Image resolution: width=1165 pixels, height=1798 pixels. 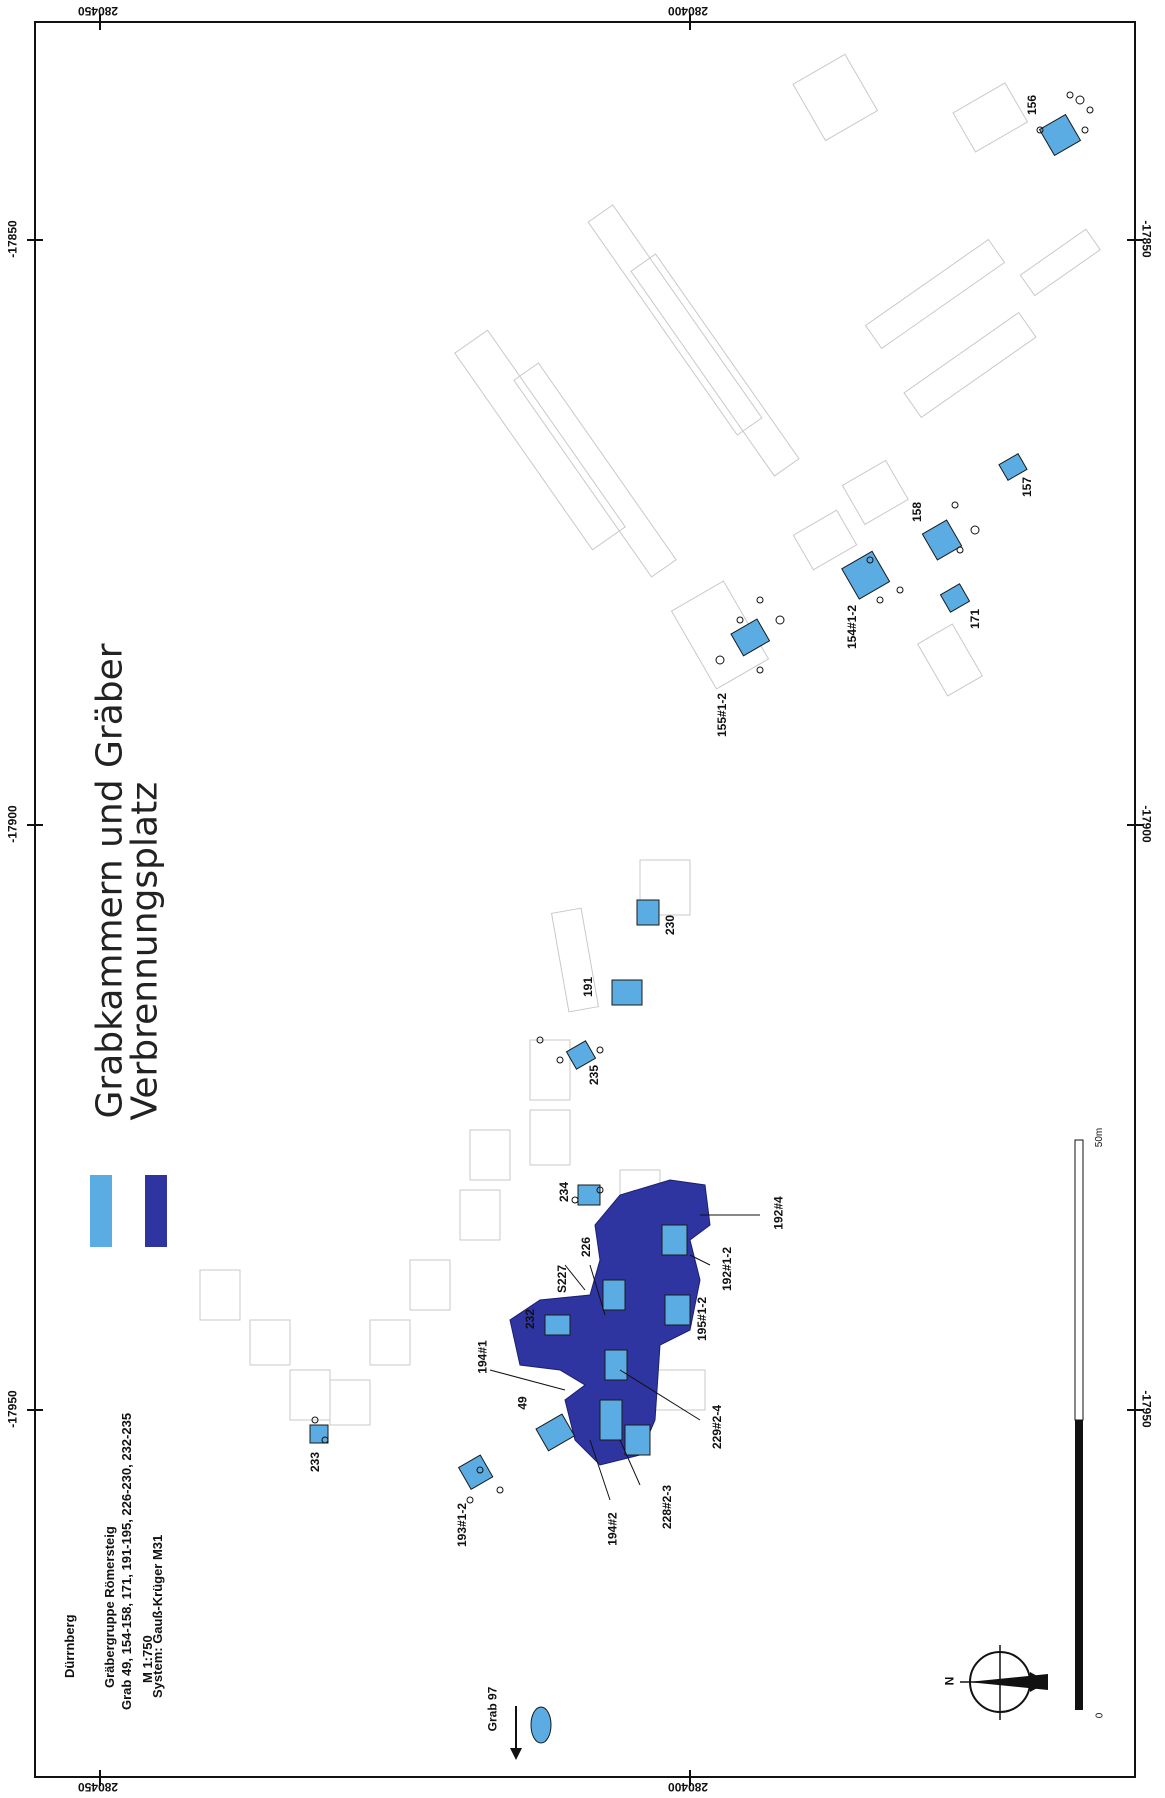 What do you see at coordinates (852, 627) in the screenshot?
I see `grave-label-154: 154#1-2` at bounding box center [852, 627].